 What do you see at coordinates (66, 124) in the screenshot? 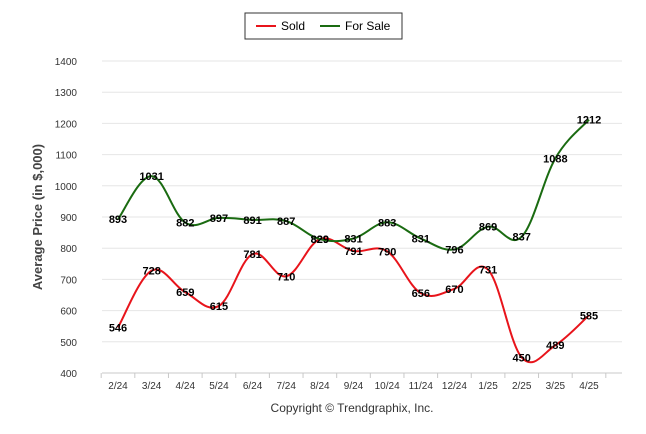
I see `y-tick-label: 1200` at bounding box center [66, 124].